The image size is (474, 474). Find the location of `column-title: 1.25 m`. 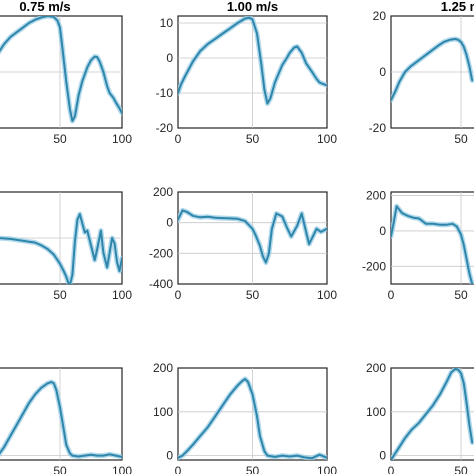

column-title: 1.25 m is located at coordinates (457, 7).